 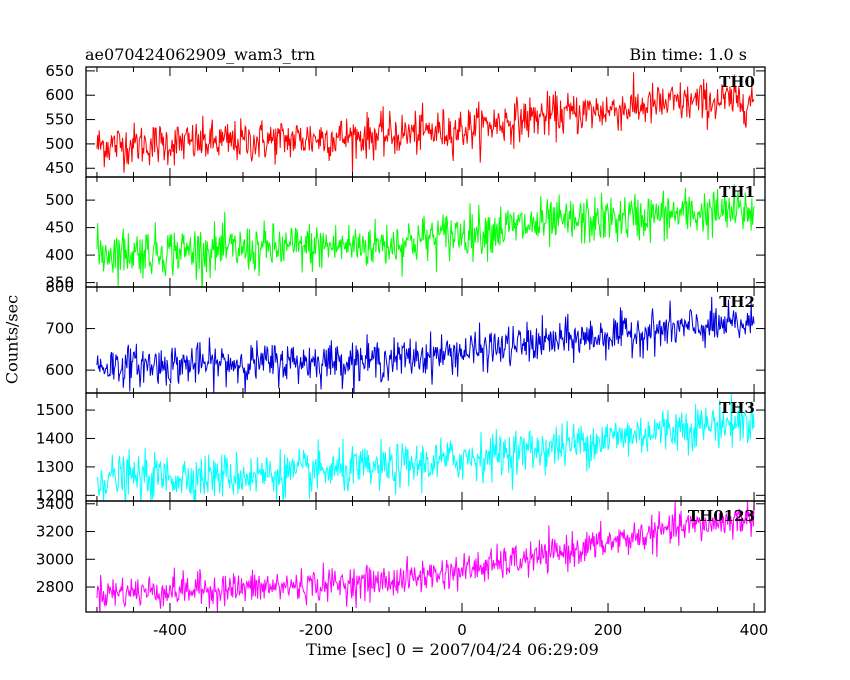 What do you see at coordinates (425, 235) in the screenshot?
I see `series-th1-line` at bounding box center [425, 235].